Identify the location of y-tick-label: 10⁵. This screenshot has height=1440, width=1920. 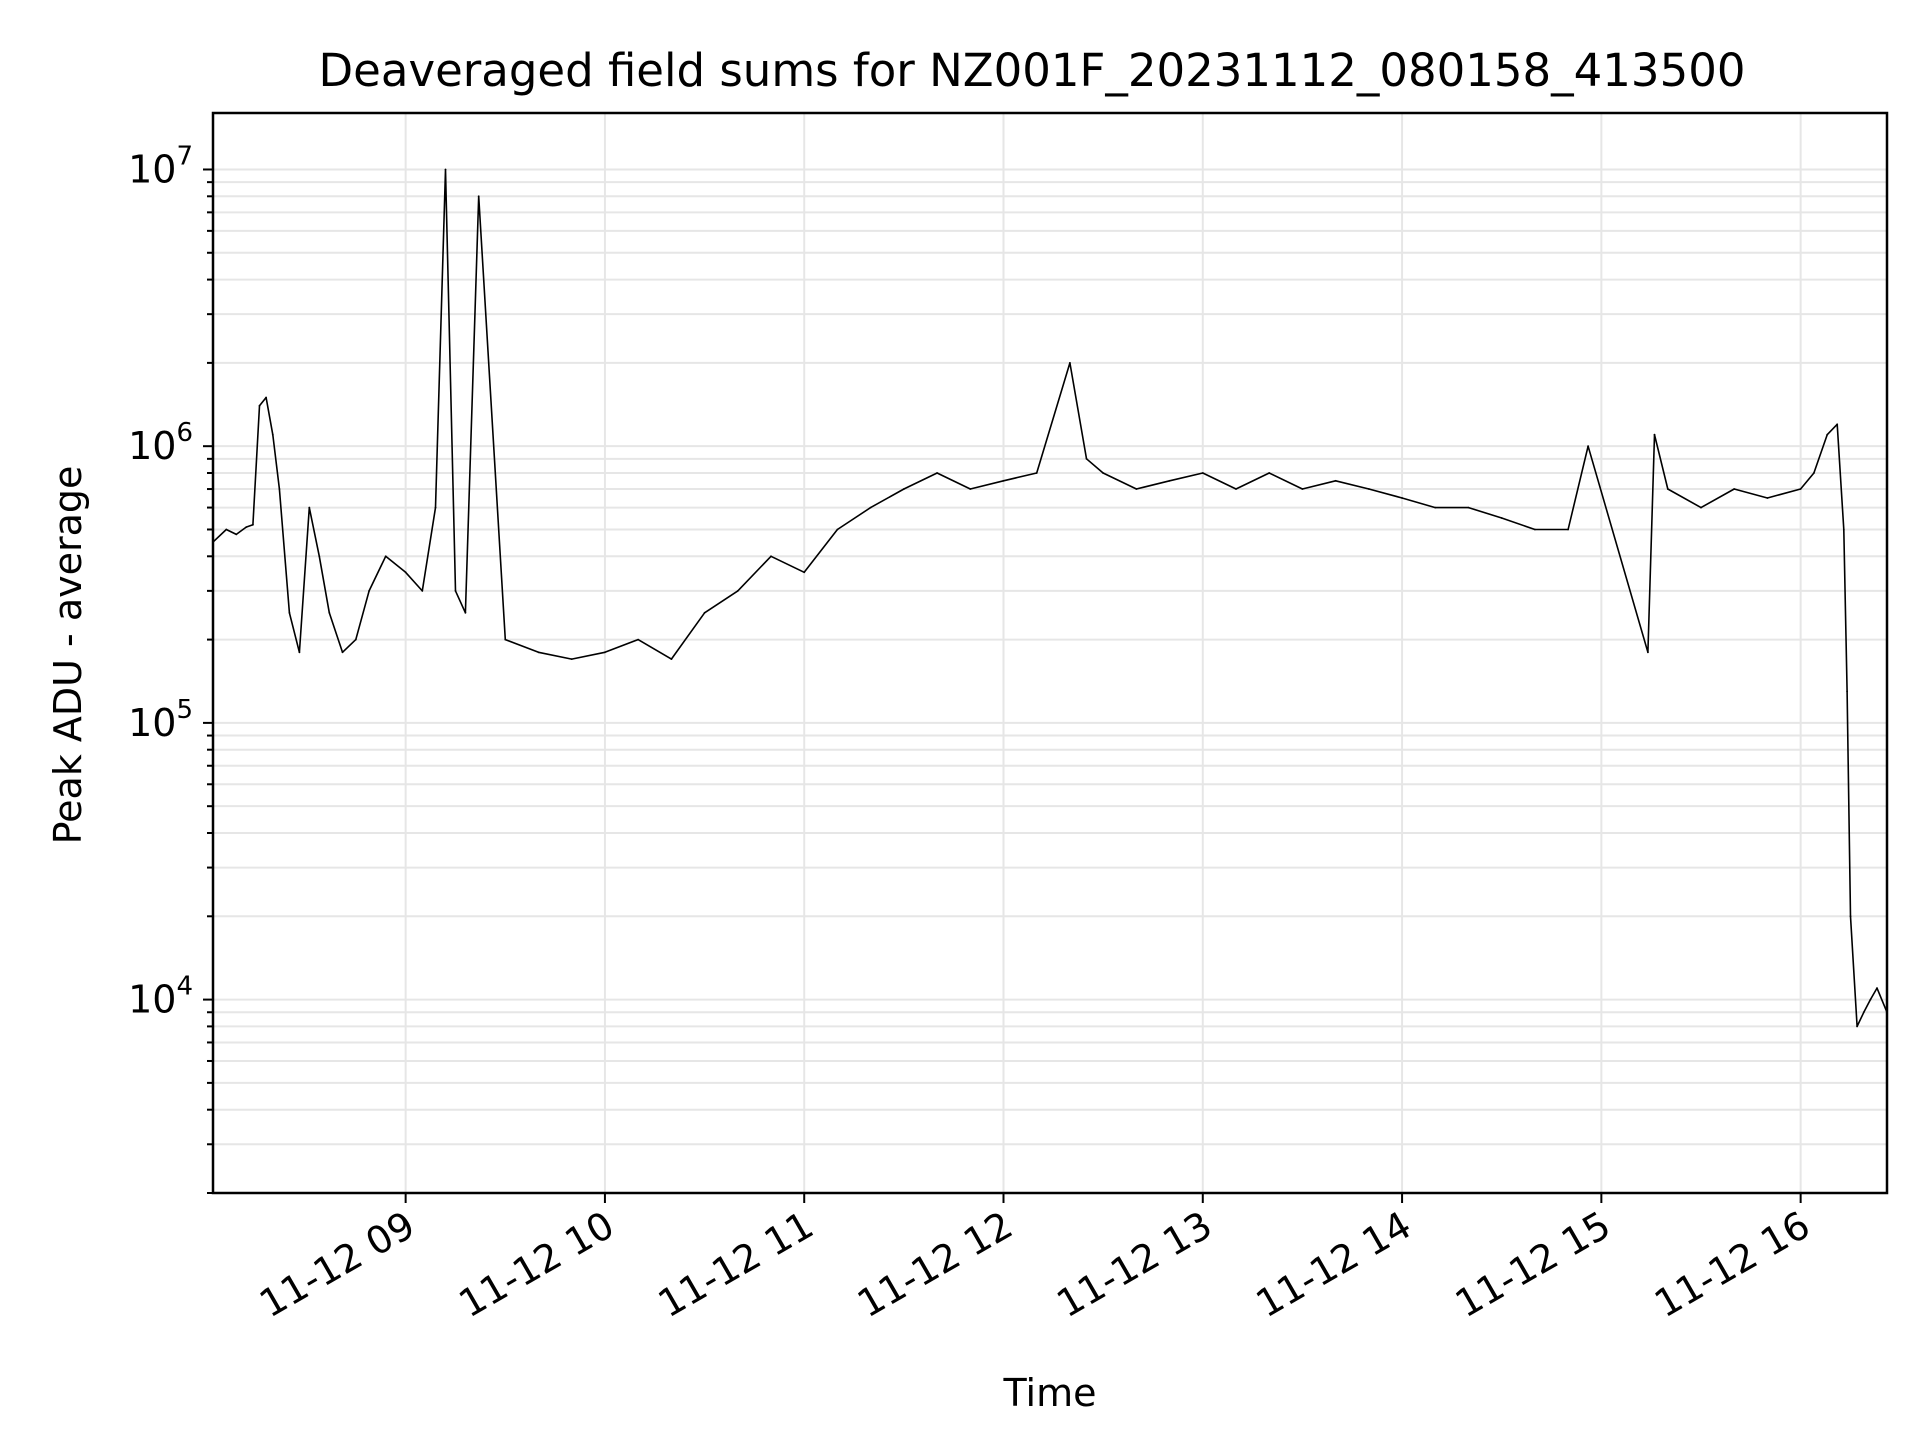
(160, 720).